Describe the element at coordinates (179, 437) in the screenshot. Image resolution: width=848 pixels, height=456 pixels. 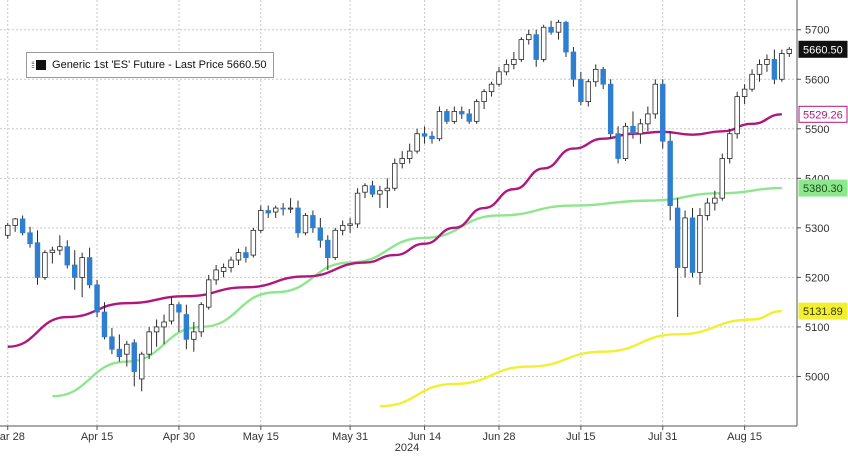
I see `x-tick-label: Apr 30` at that location.